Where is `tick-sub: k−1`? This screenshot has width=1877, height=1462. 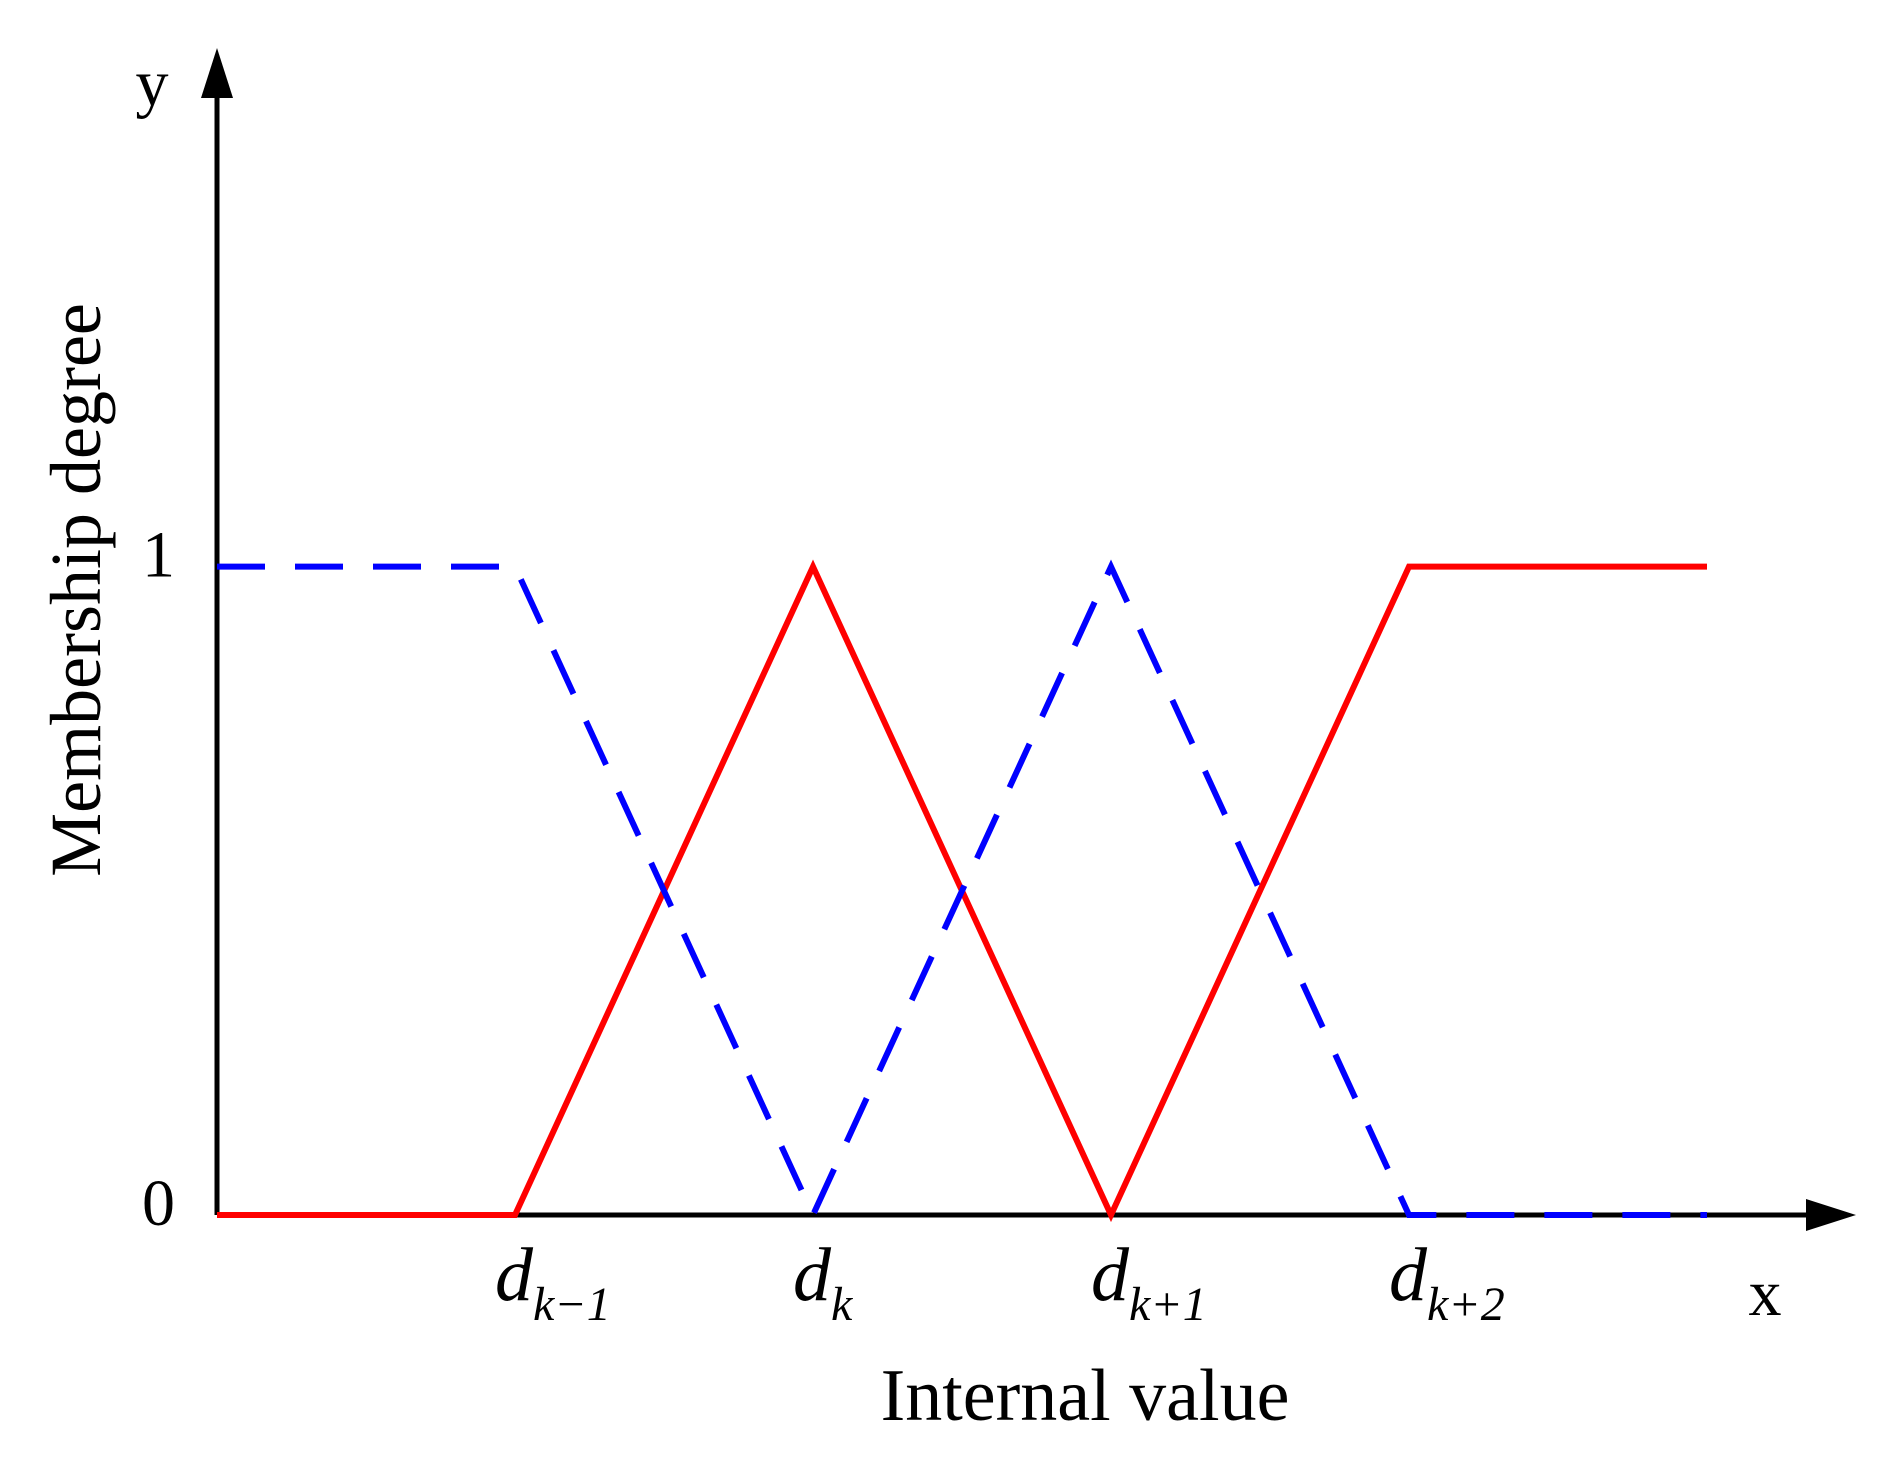 tick-sub: k−1 is located at coordinates (572, 1304).